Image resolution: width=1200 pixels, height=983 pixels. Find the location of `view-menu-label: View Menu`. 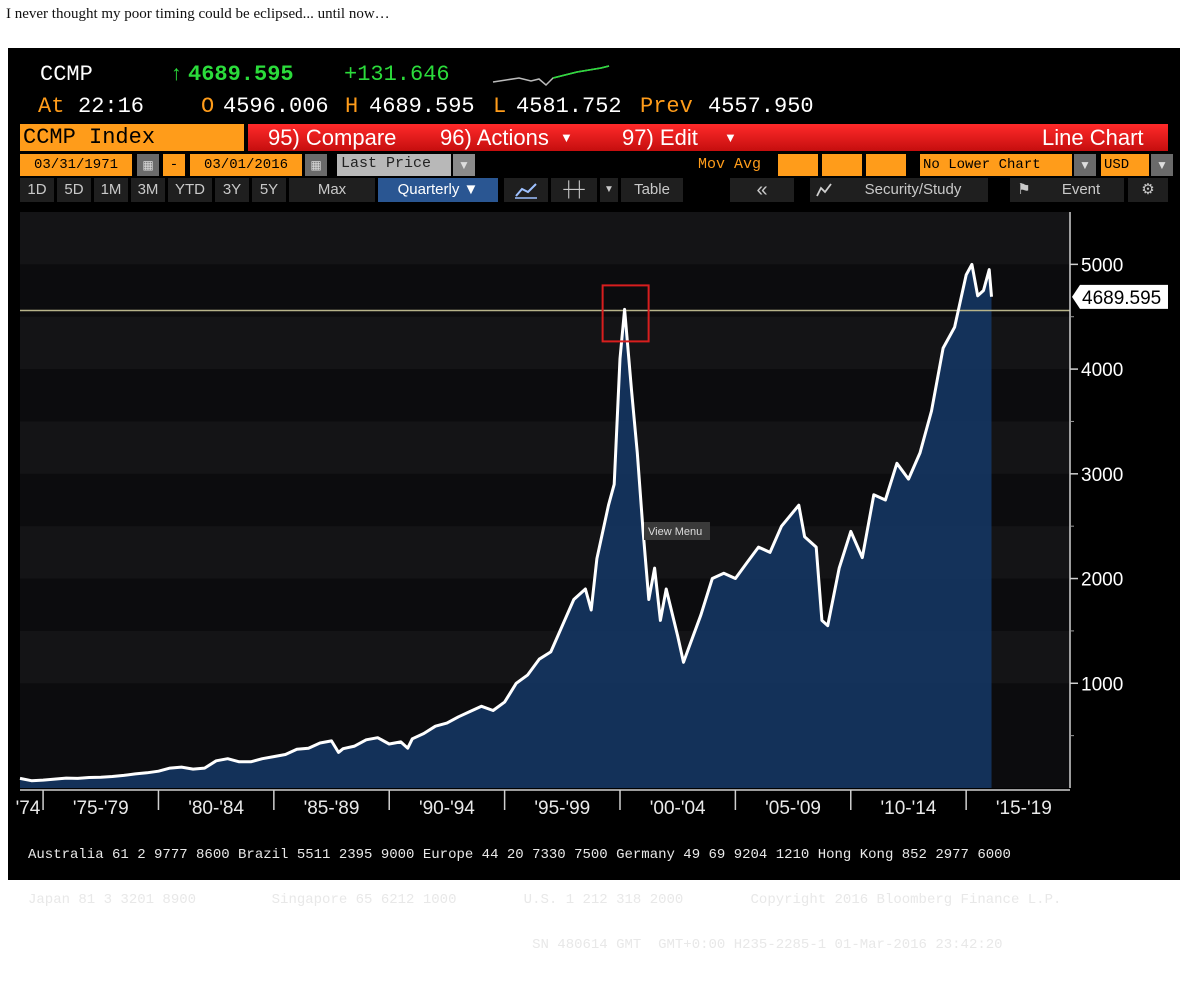

view-menu-label: View Menu is located at coordinates (675, 532).